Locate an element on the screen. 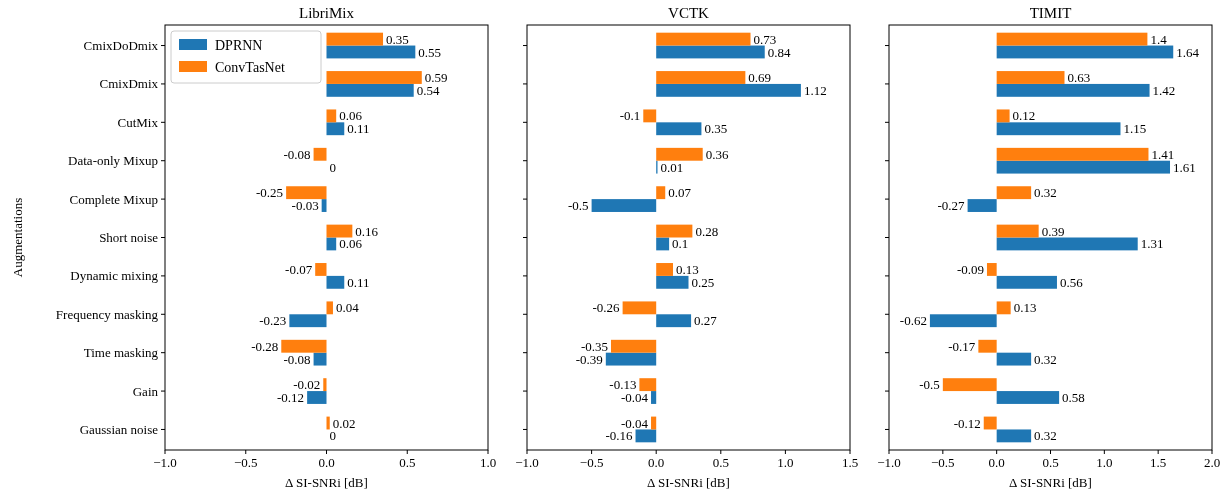  data-label: -0.1 is located at coordinates (630, 116).